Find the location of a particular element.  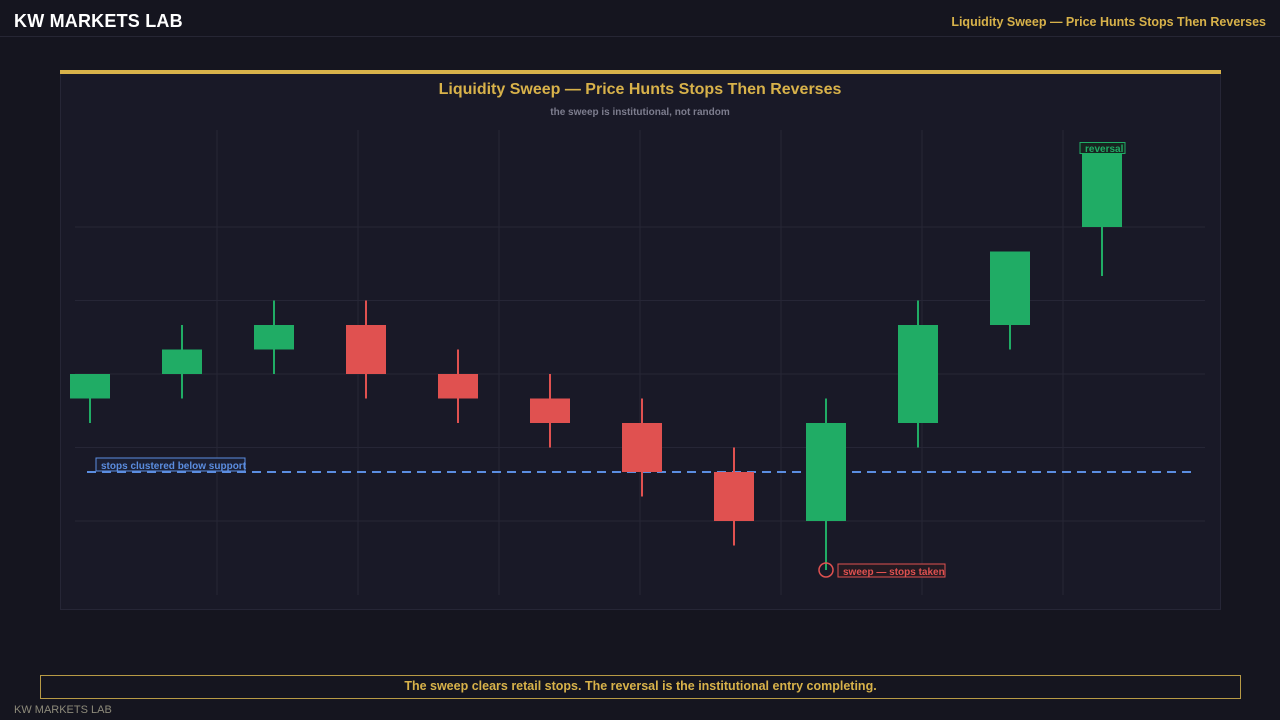

sweep-annotation: sweep — stops taken is located at coordinates (882, 570).